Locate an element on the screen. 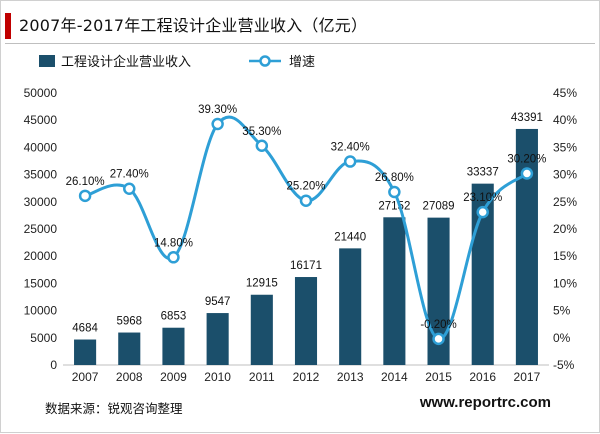 This screenshot has width=600, height=434. growth-point-label: 27.40% is located at coordinates (129, 175).